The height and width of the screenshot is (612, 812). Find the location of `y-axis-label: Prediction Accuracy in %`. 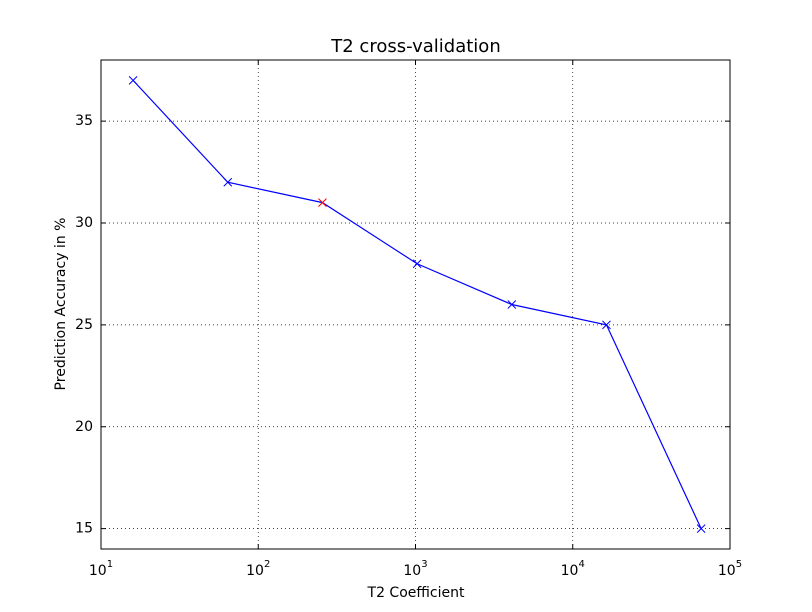

y-axis-label: Prediction Accuracy in % is located at coordinates (61, 304).